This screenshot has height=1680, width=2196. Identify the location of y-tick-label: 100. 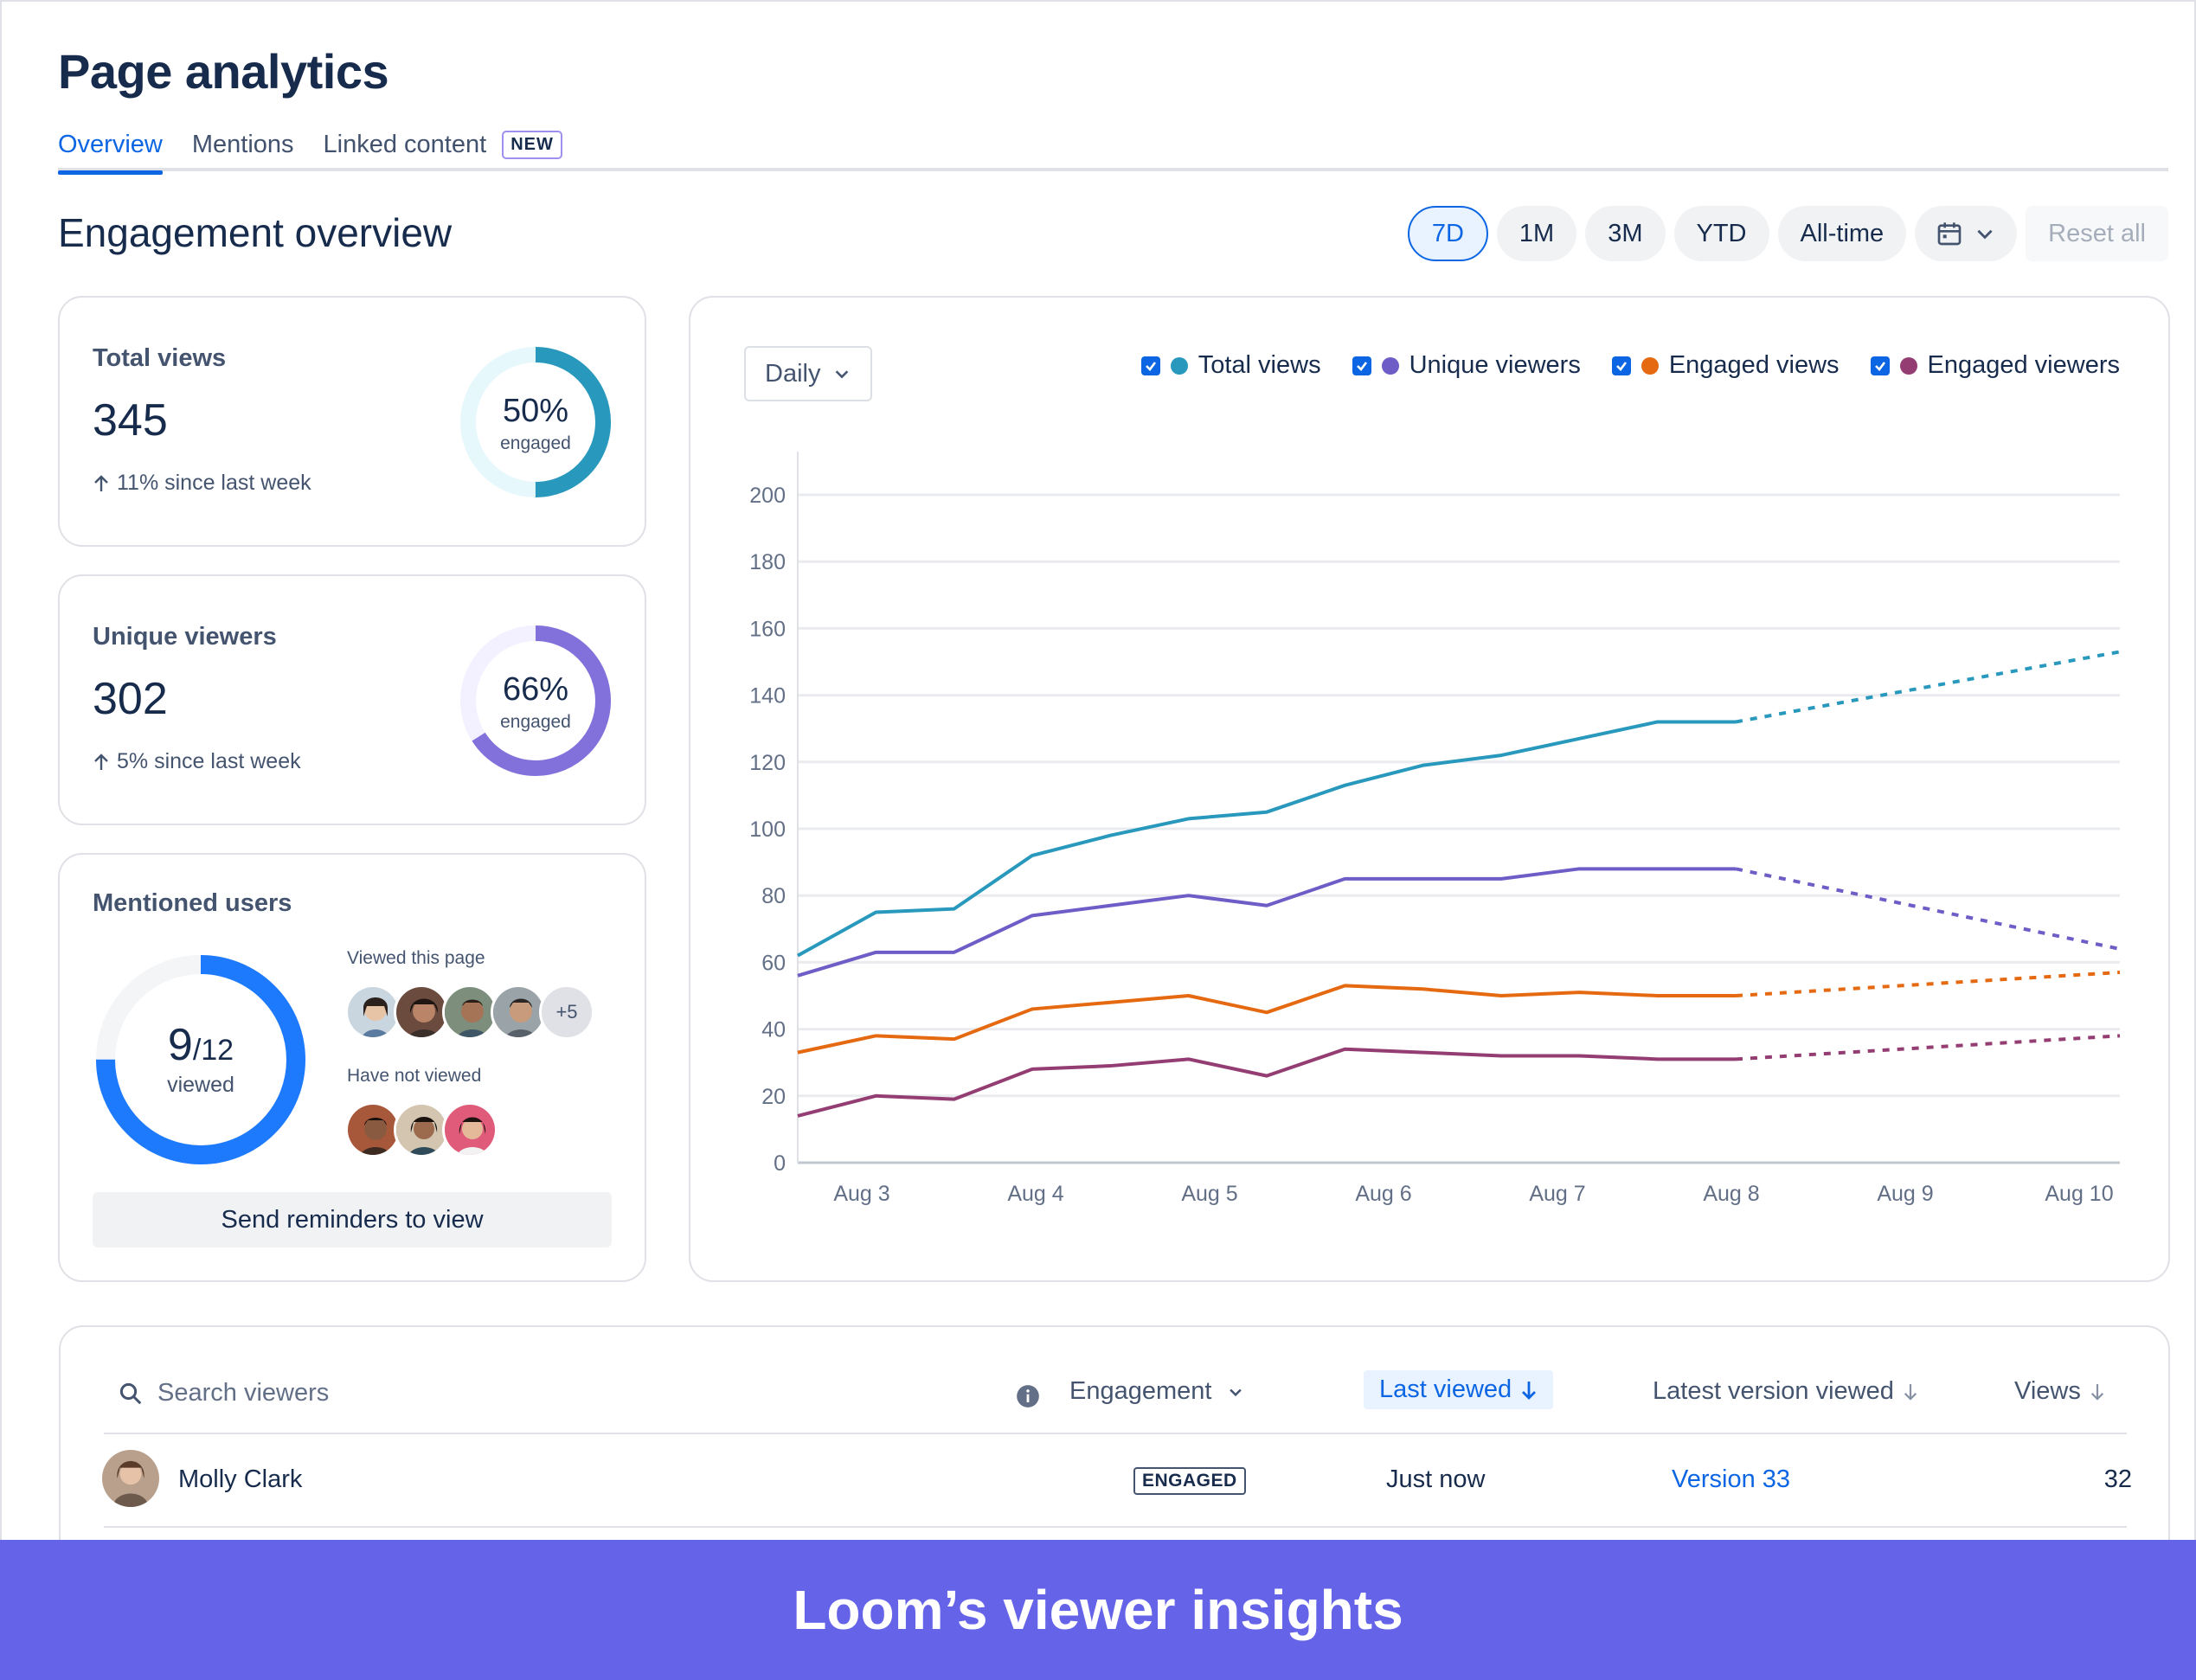
(767, 830).